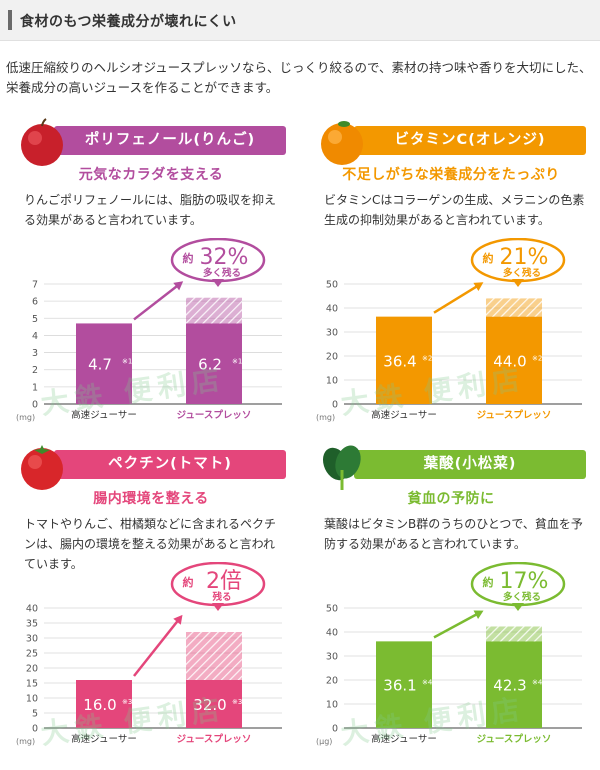 The width and height of the screenshot is (600, 770). What do you see at coordinates (509, 361) in the screenshot?
I see `bar-value-label: 44.0` at bounding box center [509, 361].